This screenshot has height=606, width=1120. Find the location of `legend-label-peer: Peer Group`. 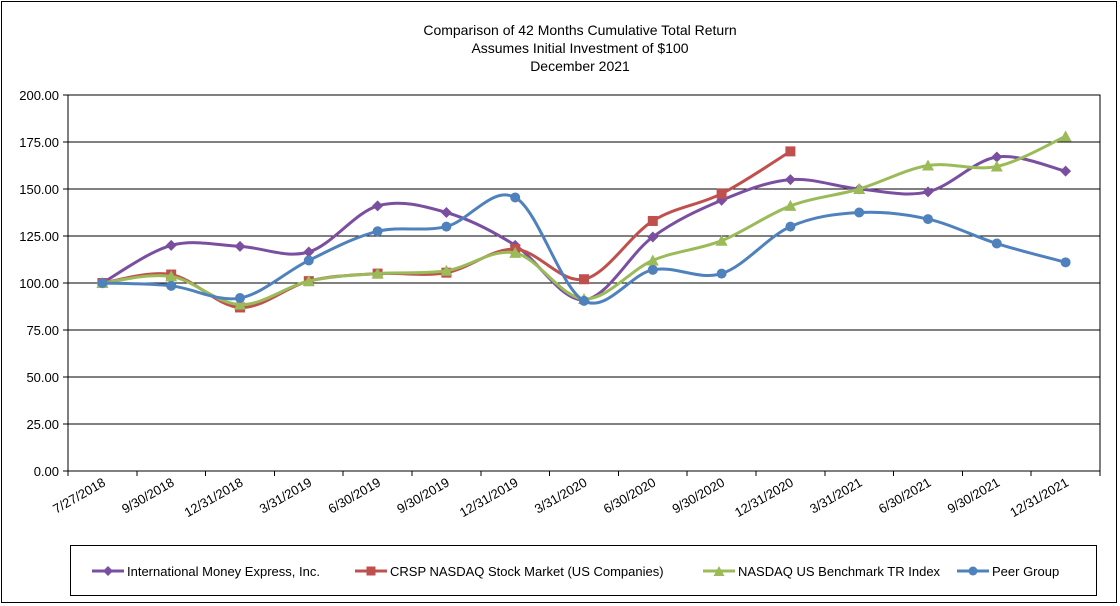

legend-label-peer: Peer Group is located at coordinates (1026, 571).